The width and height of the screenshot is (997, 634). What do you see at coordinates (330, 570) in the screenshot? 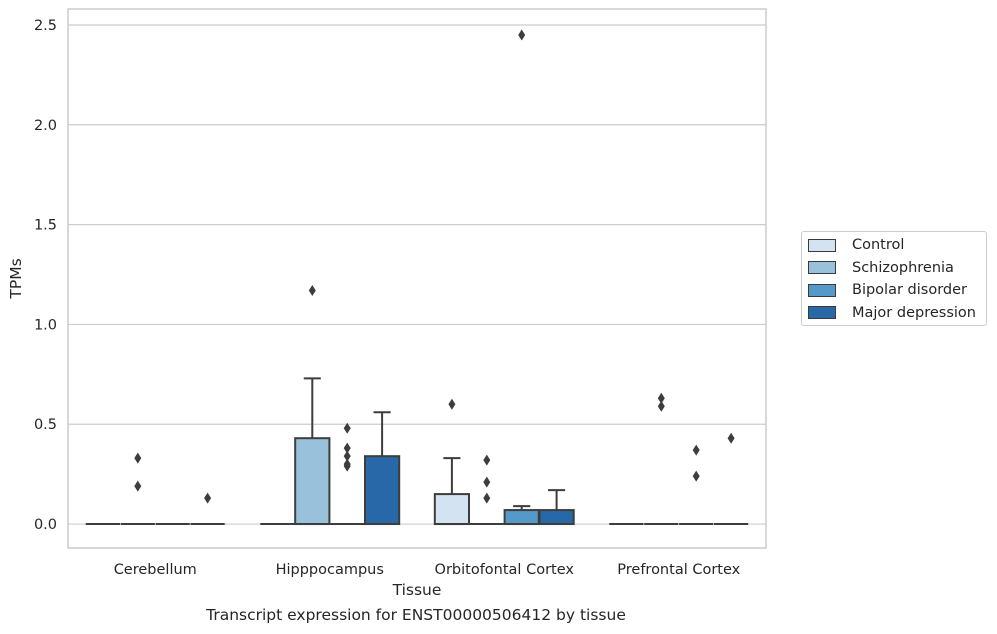
I see `x-tick-label: Hipppocampus` at bounding box center [330, 570].